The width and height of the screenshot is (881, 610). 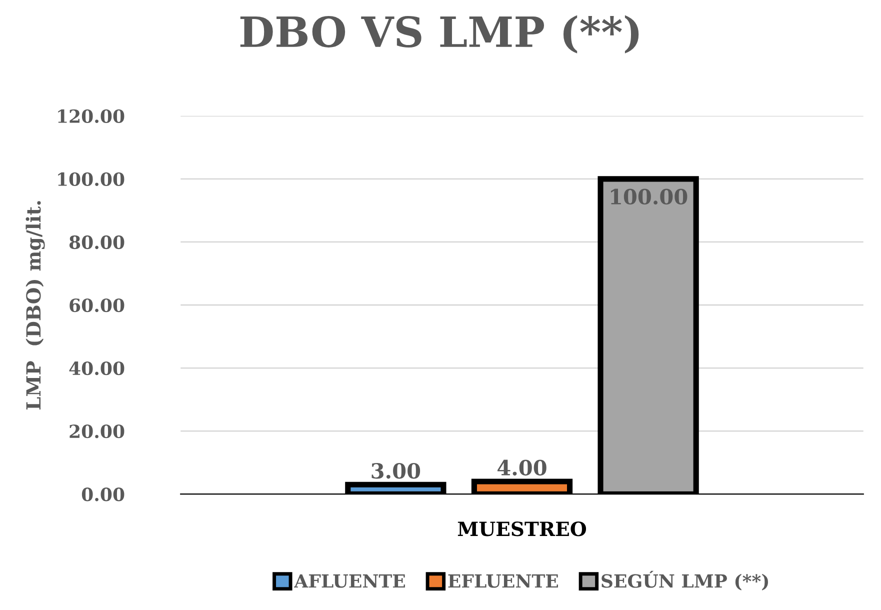 What do you see at coordinates (649, 196) in the screenshot?
I see `data-label: 100.00` at bounding box center [649, 196].